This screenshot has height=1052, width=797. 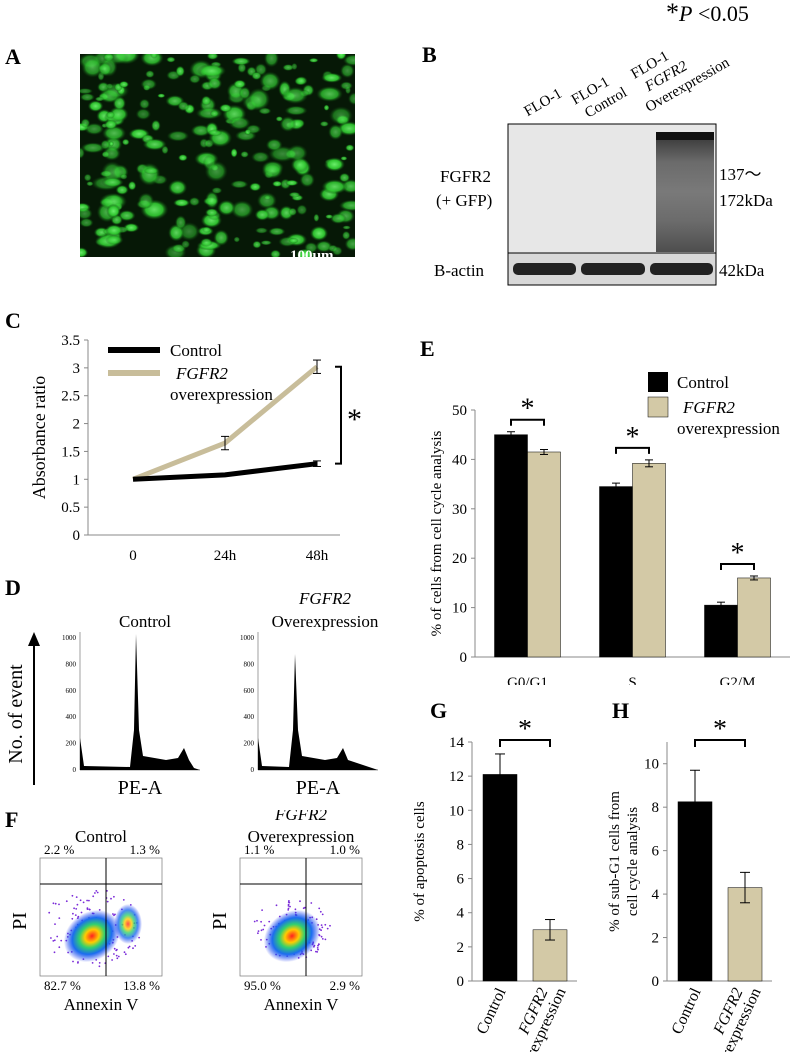 What do you see at coordinates (145, 849) in the screenshot?
I see `f-quadrant-ur: 1.3 %` at bounding box center [145, 849].